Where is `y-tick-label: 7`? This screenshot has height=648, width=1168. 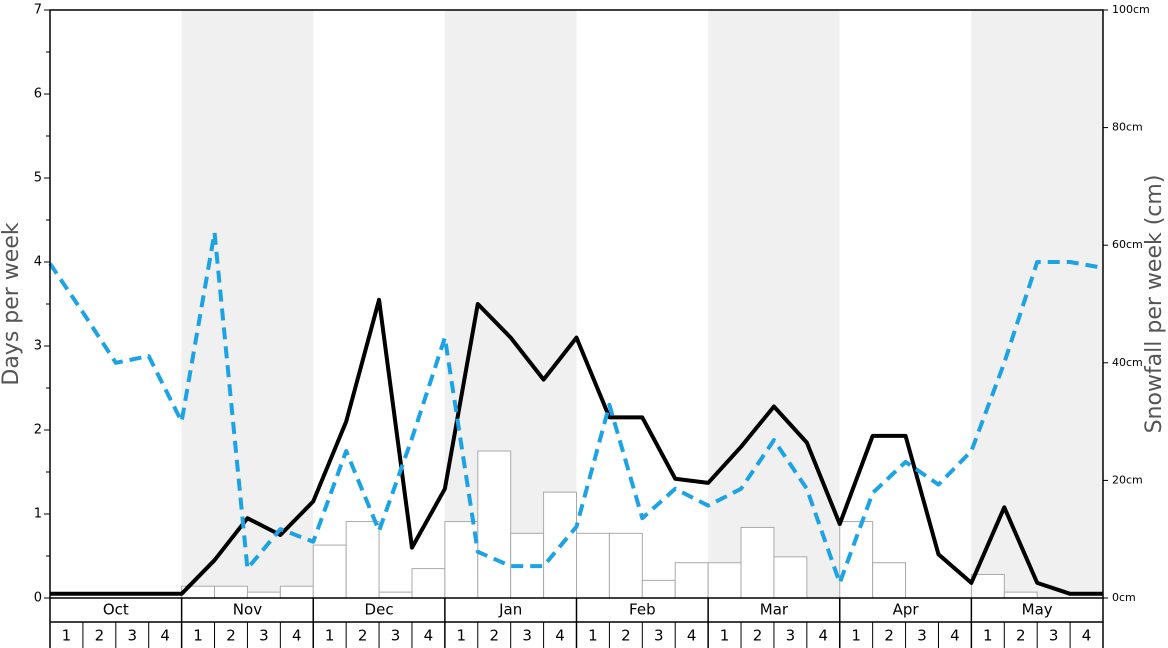 y-tick-label: 7 is located at coordinates (38, 10).